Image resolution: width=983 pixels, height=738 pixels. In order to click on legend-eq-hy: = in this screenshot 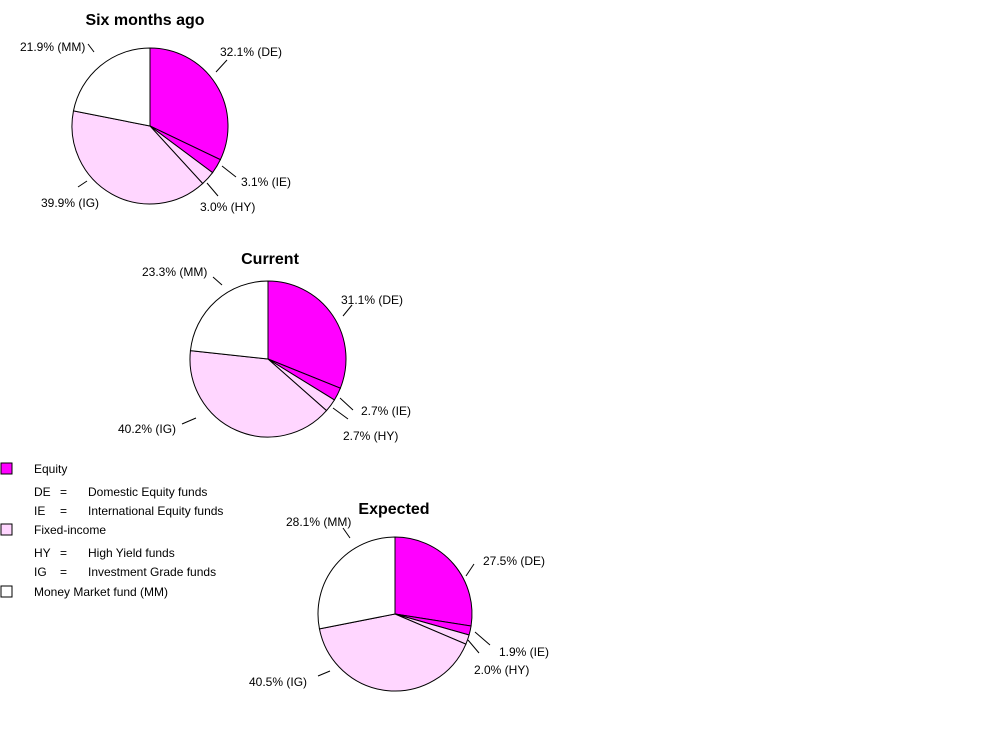, I will do `click(63, 553)`.